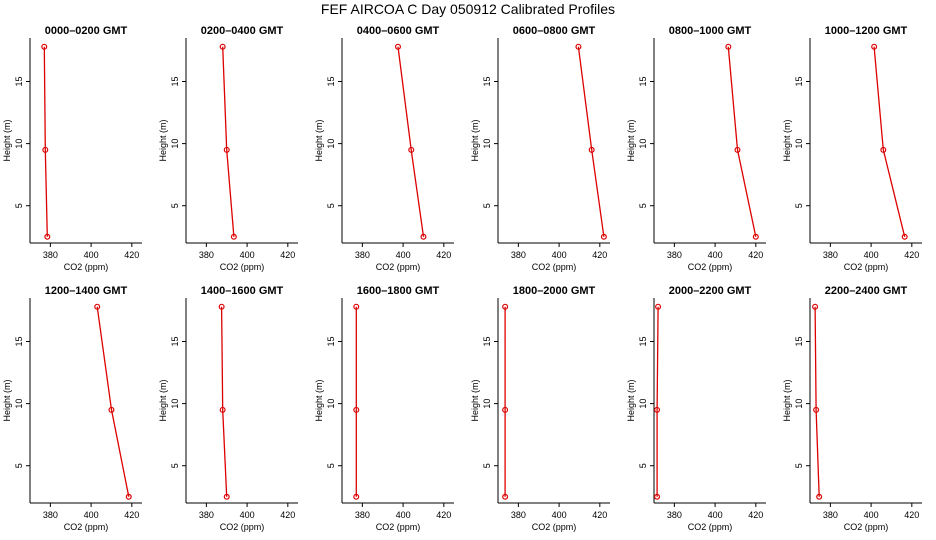 This screenshot has width=936, height=540. What do you see at coordinates (710, 291) in the screenshot?
I see `panel-title: 2000–2200 GMT` at bounding box center [710, 291].